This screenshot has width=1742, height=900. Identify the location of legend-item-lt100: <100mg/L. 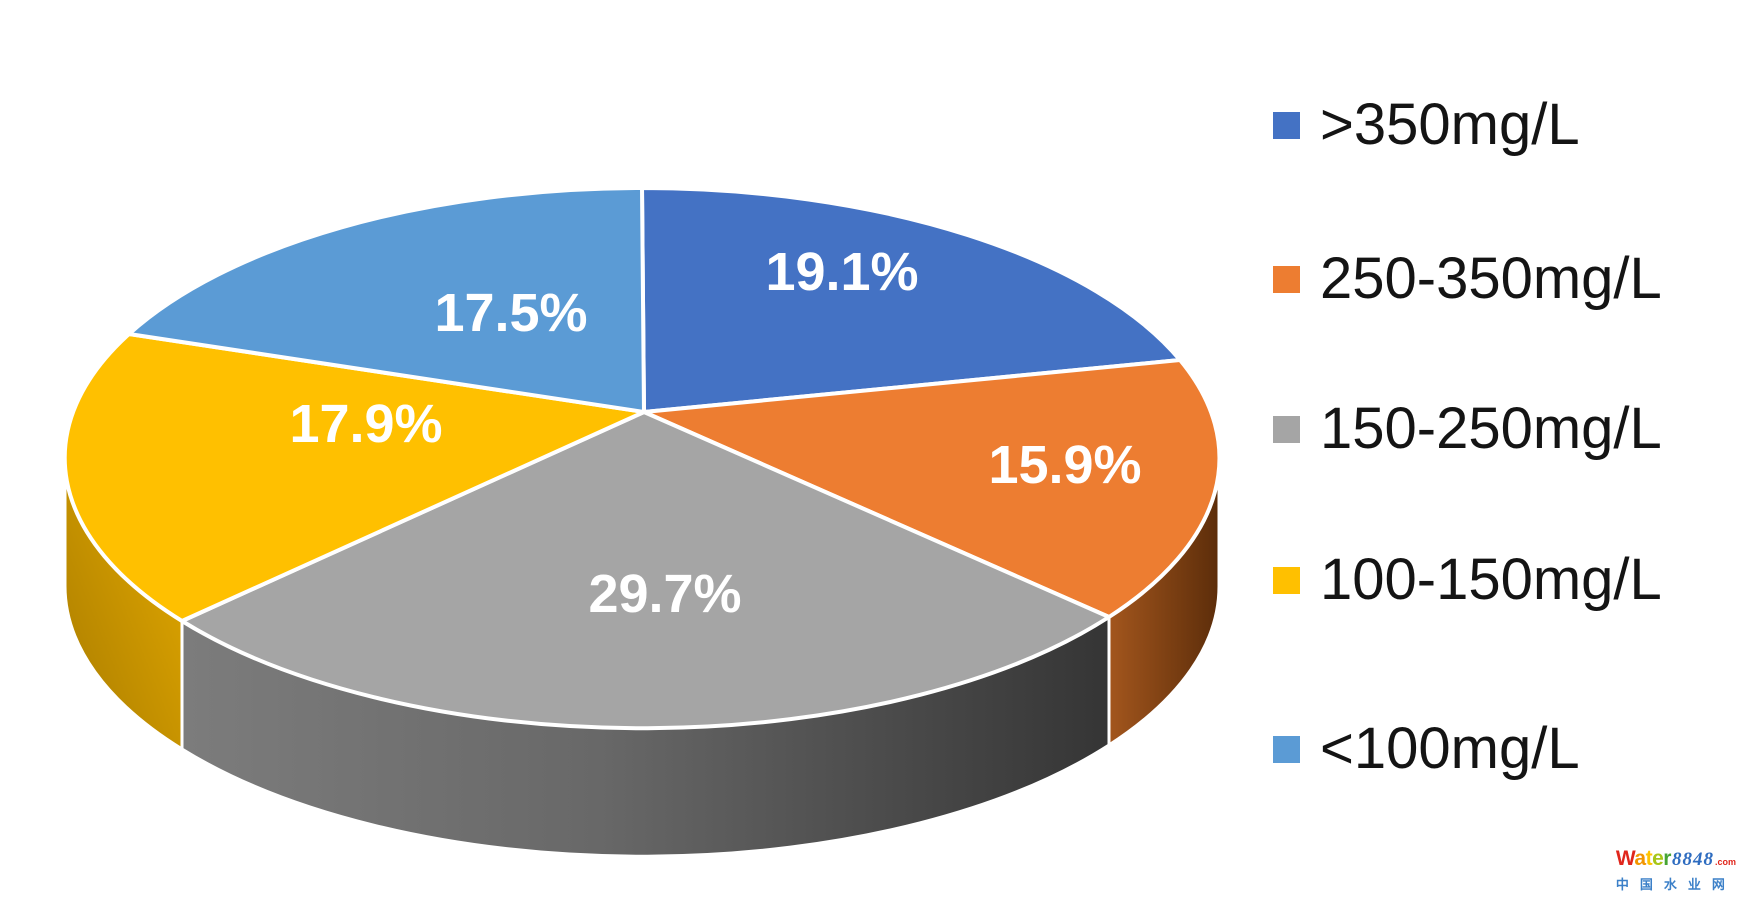
(1426, 749).